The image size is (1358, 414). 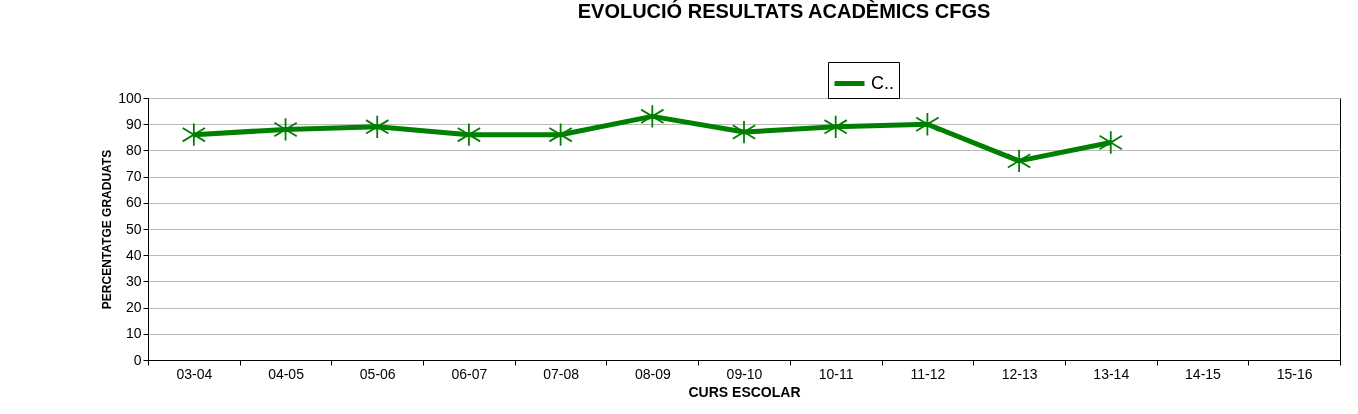 I want to click on y-tick-label: 80, so click(x=133, y=149).